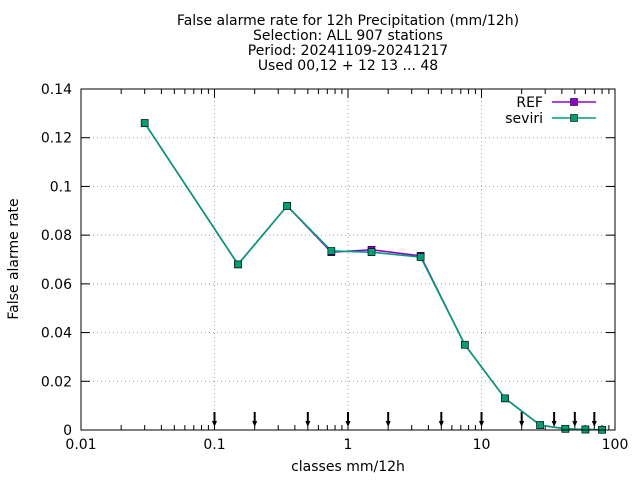  What do you see at coordinates (615, 445) in the screenshot?
I see `x-tick-label: 100` at bounding box center [615, 445].